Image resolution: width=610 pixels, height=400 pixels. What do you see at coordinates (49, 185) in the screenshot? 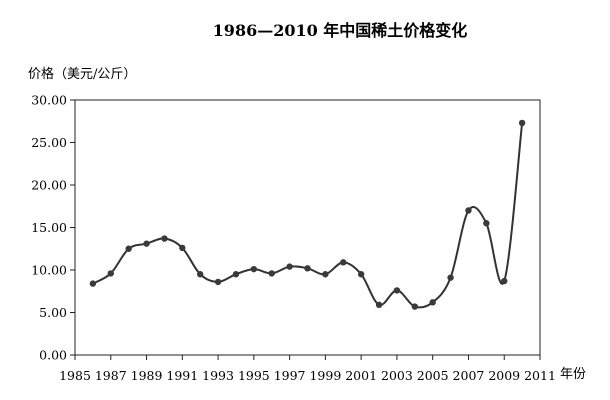
I see `y-tick-label: 20.00` at bounding box center [49, 185].